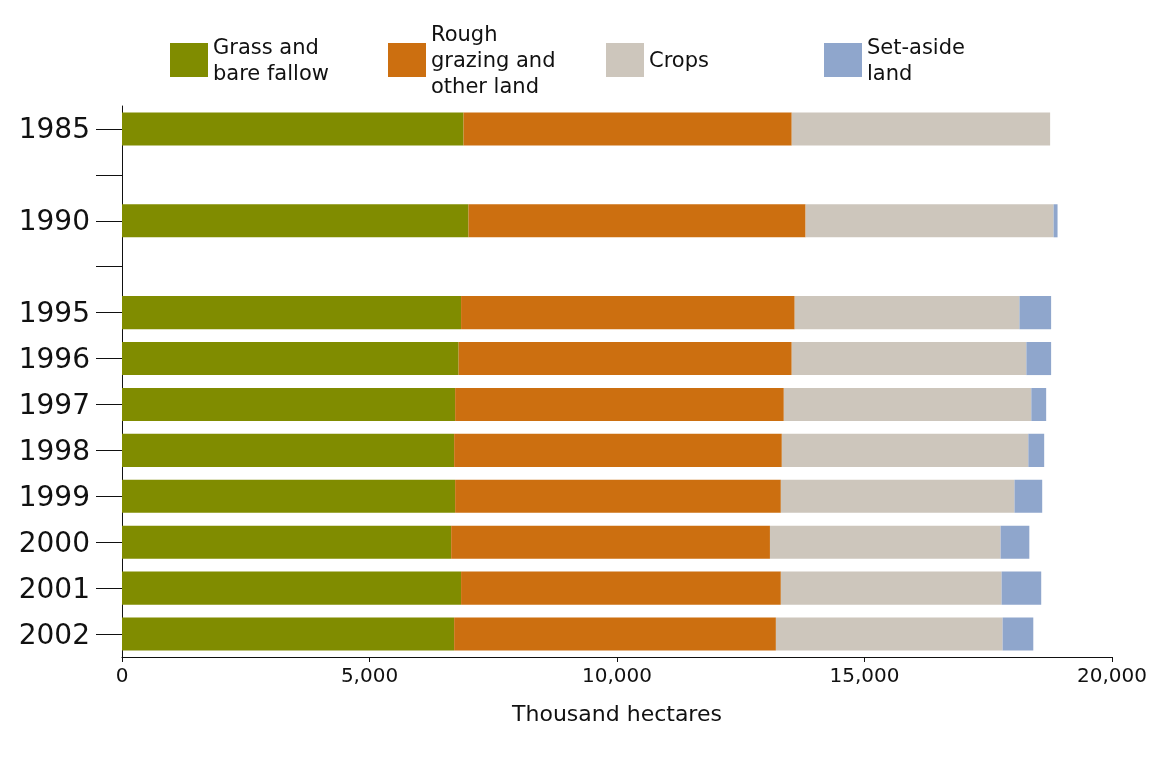 The image size is (1172, 757). What do you see at coordinates (54, 588) in the screenshot?
I see `y-tick-label: 2001` at bounding box center [54, 588].